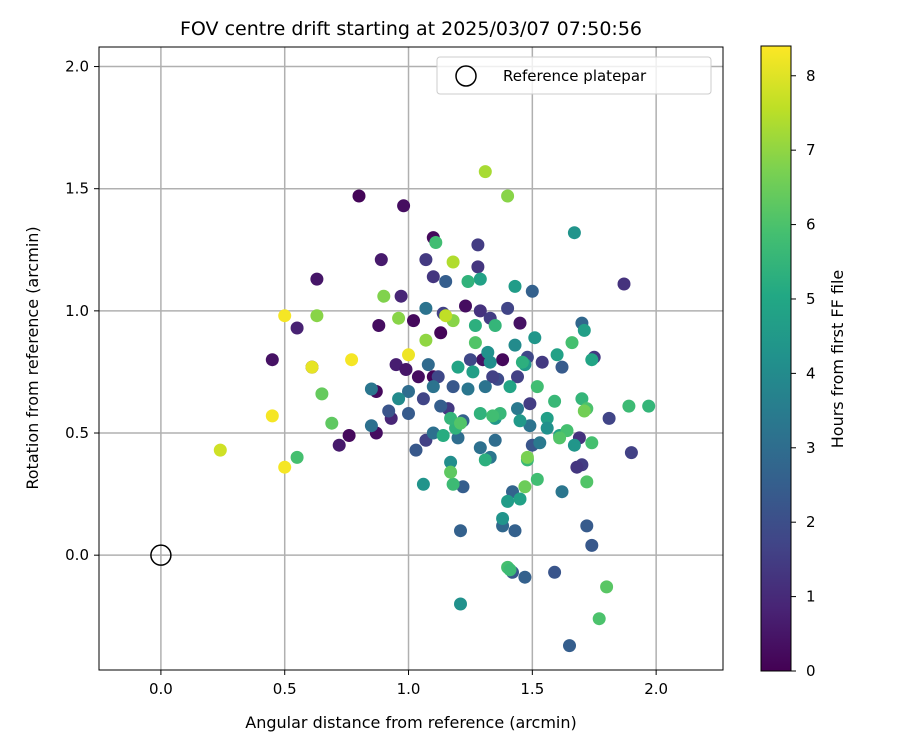 The image size is (900, 750). I want to click on y-tick-label: 0.0, so click(77, 555).